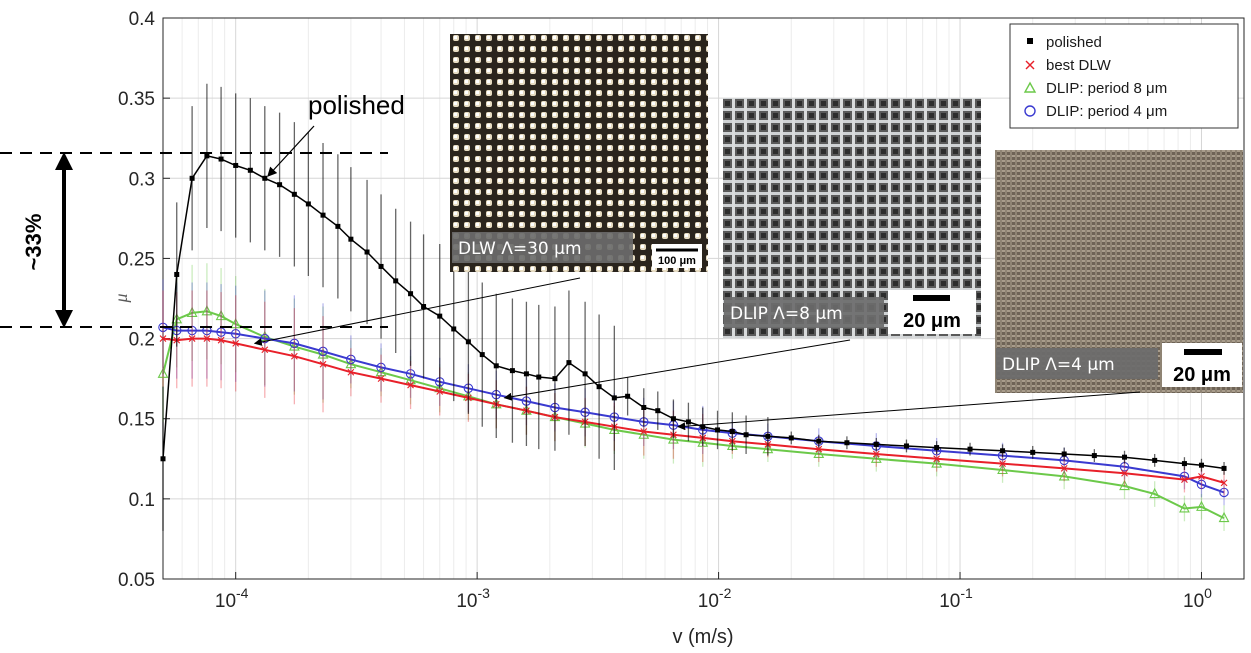 The height and width of the screenshot is (653, 1251). What do you see at coordinates (291, 151) in the screenshot?
I see `polished-callout-arrow` at bounding box center [291, 151].